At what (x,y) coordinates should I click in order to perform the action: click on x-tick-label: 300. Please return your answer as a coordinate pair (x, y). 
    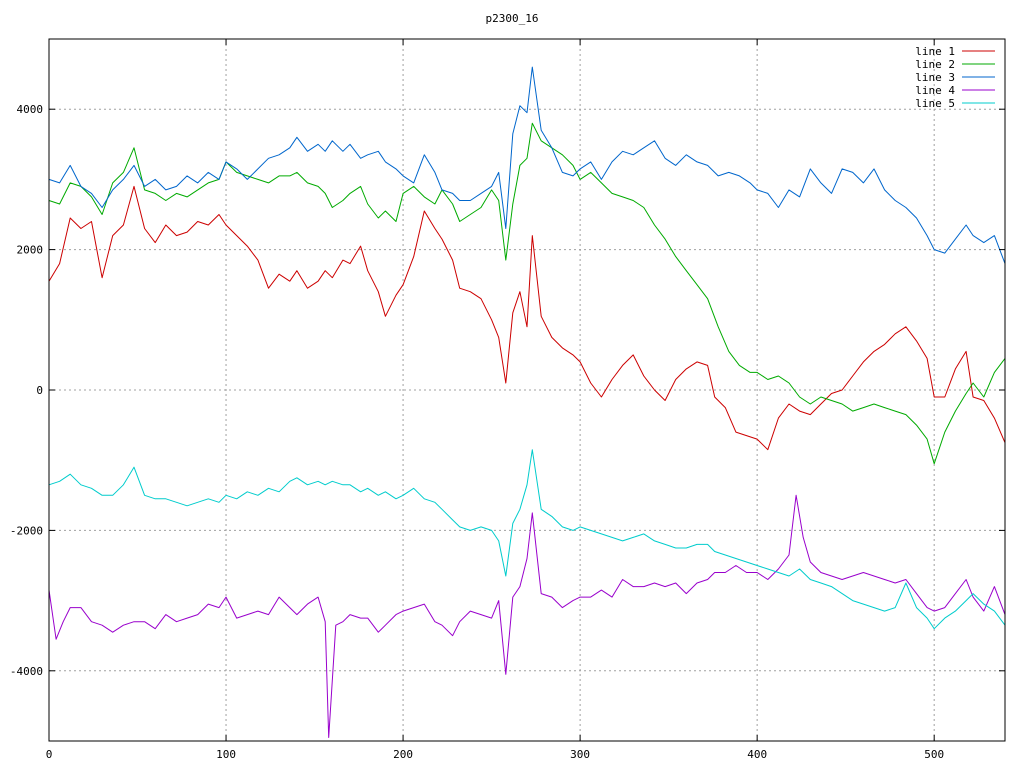
    Looking at the image, I should click on (580, 754).